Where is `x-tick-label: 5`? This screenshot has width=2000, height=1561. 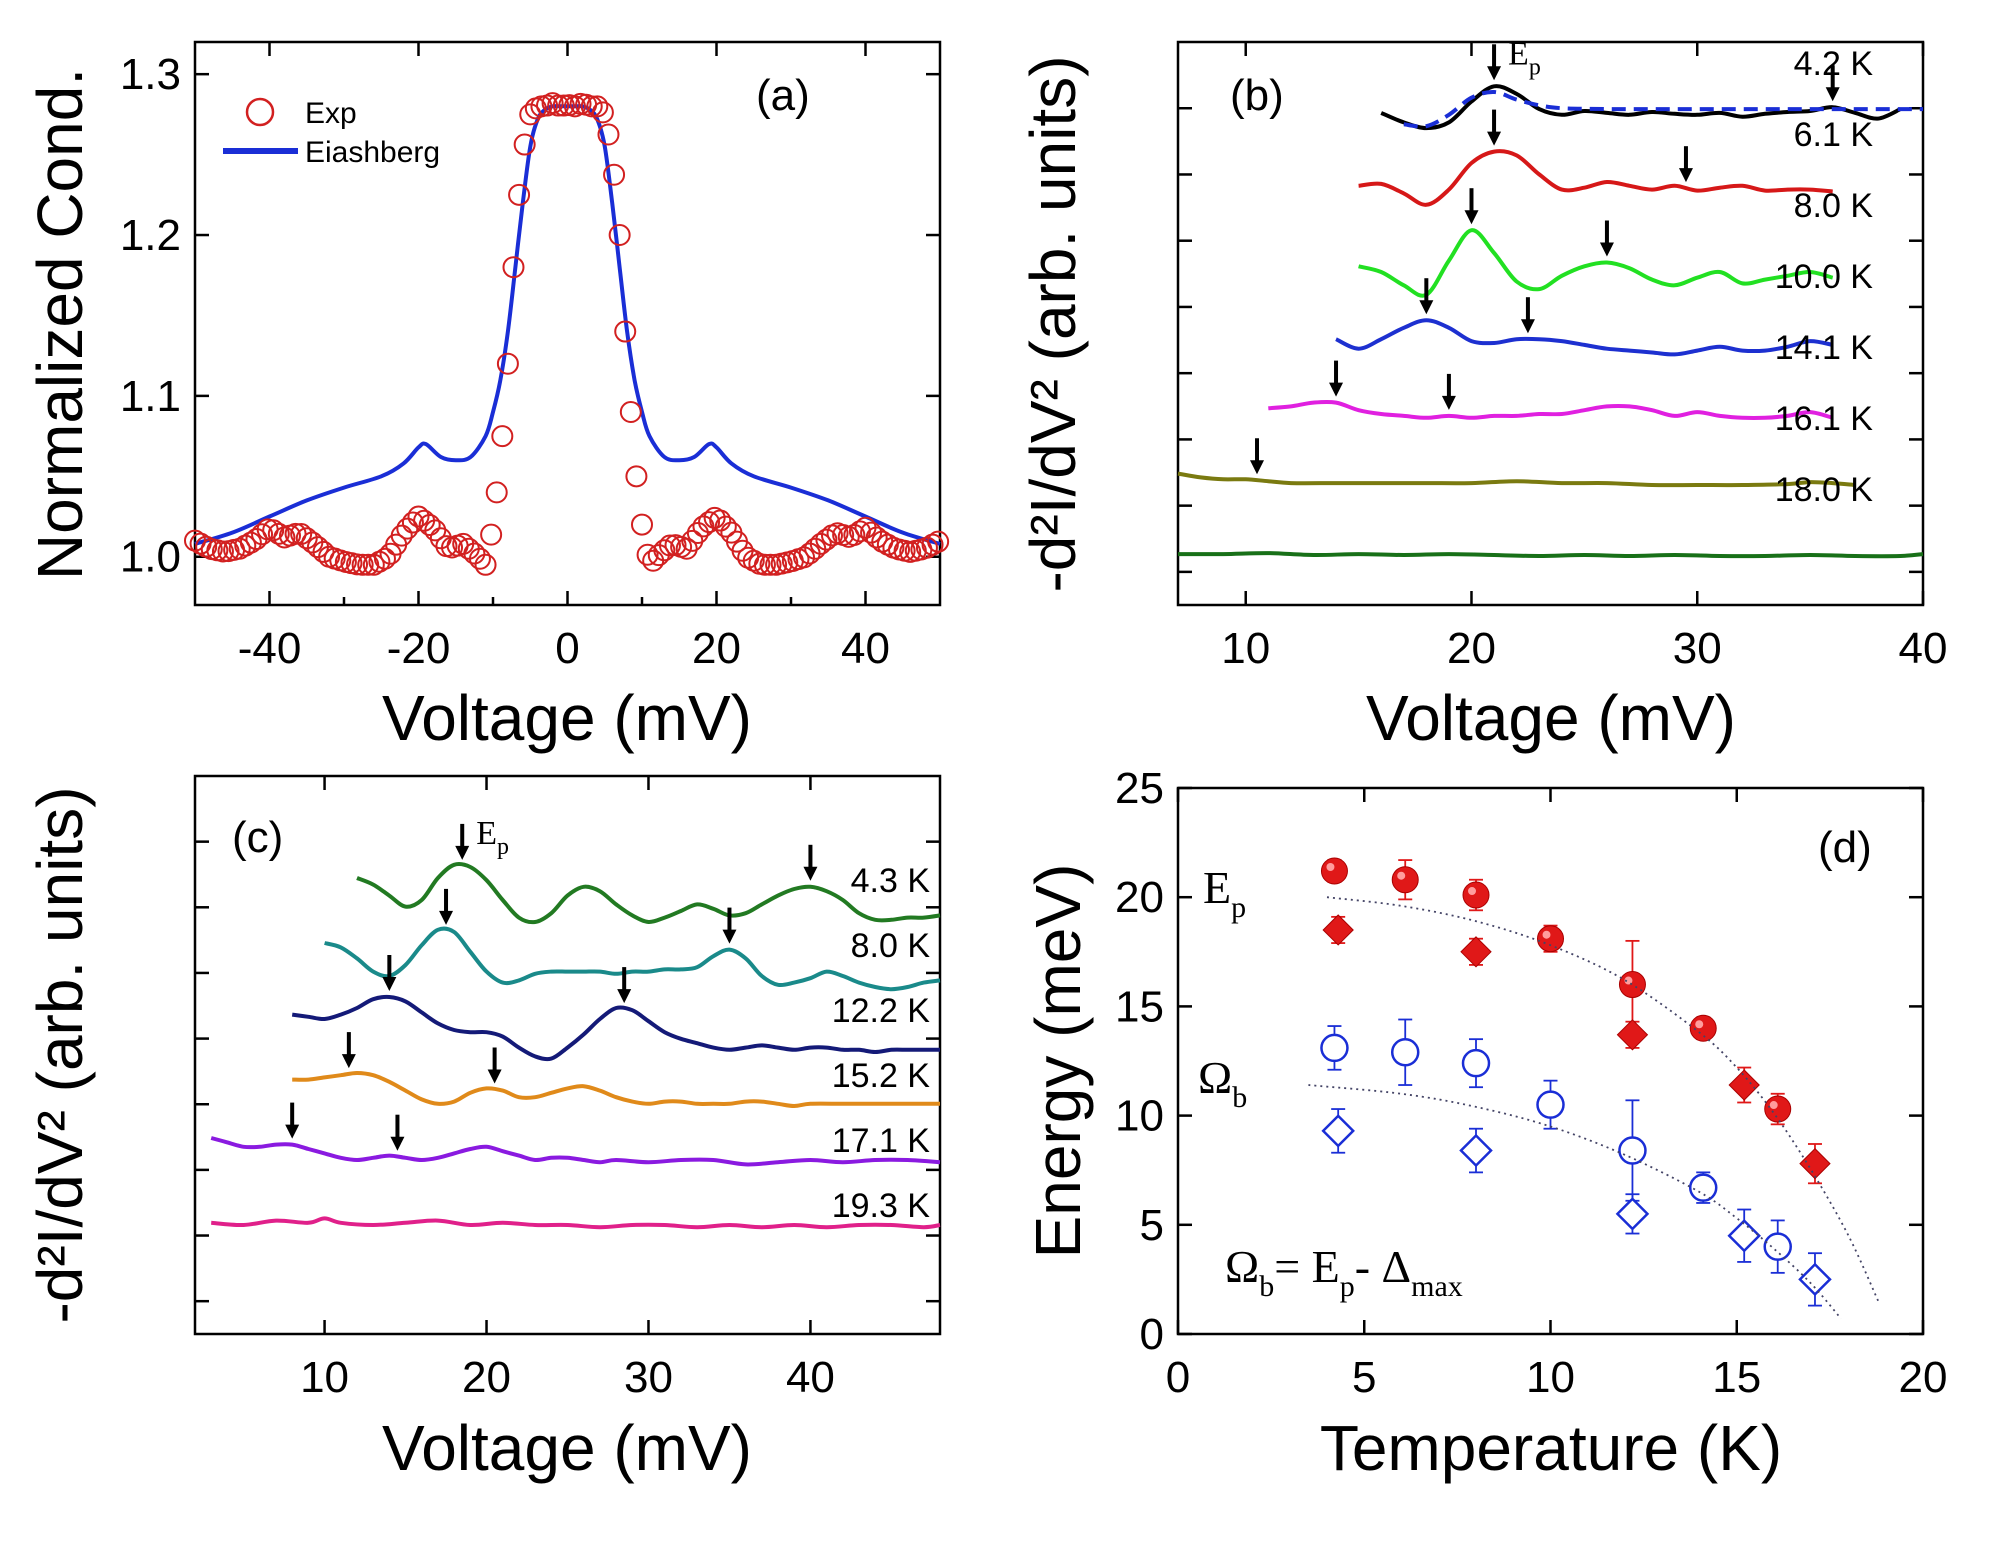 x-tick-label: 5 is located at coordinates (1364, 1377).